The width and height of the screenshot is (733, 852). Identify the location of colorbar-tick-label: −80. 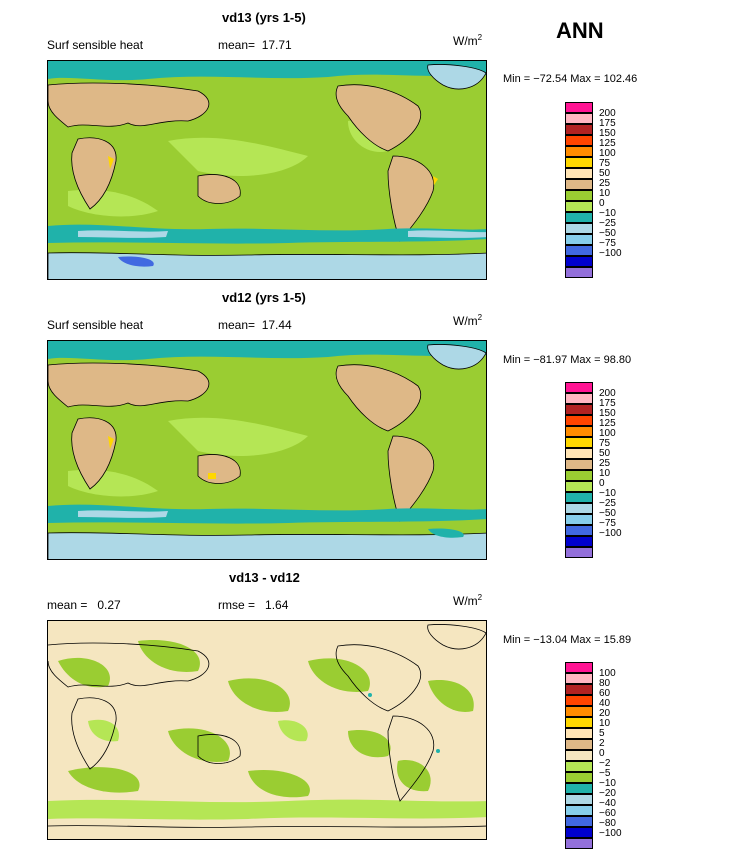
(607, 823).